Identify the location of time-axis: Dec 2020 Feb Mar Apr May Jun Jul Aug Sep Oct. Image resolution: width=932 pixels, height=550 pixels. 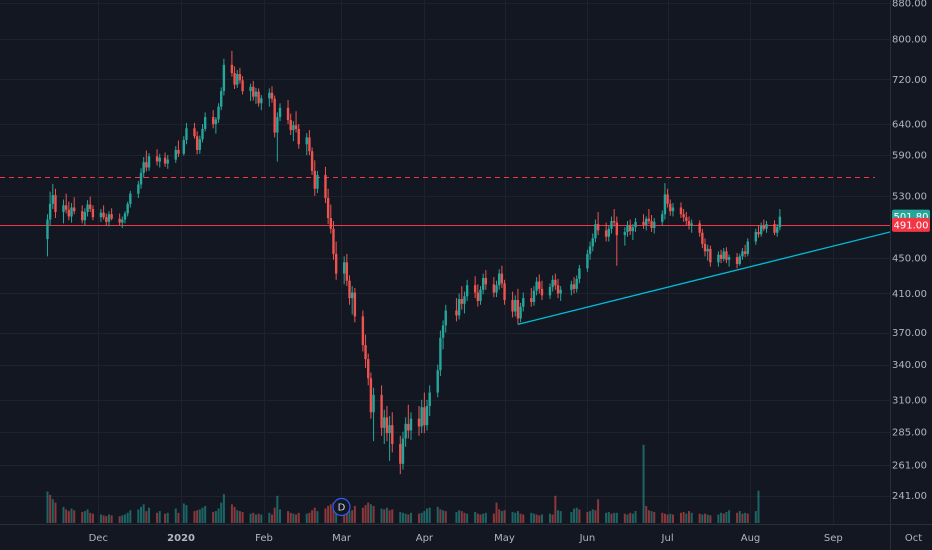
(506, 538).